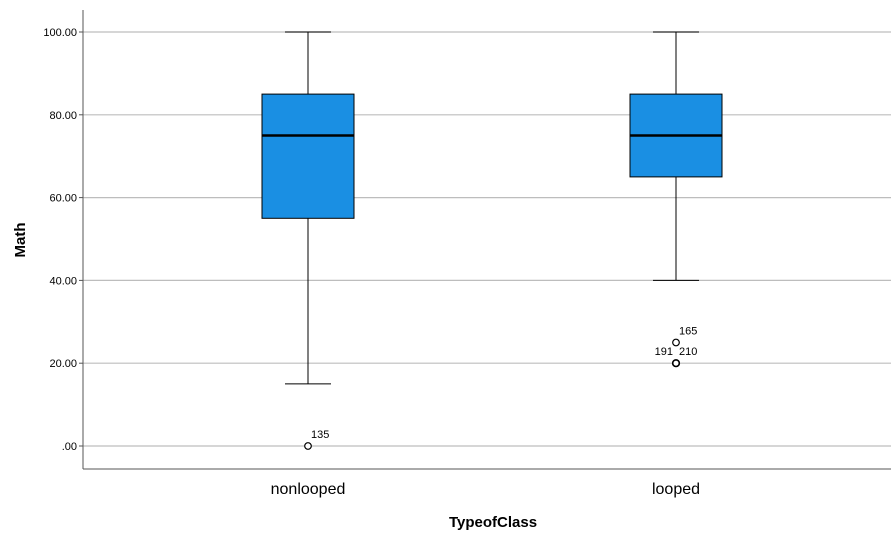 Image resolution: width=891 pixels, height=533 pixels. What do you see at coordinates (308, 156) in the screenshot?
I see `iqr-box` at bounding box center [308, 156].